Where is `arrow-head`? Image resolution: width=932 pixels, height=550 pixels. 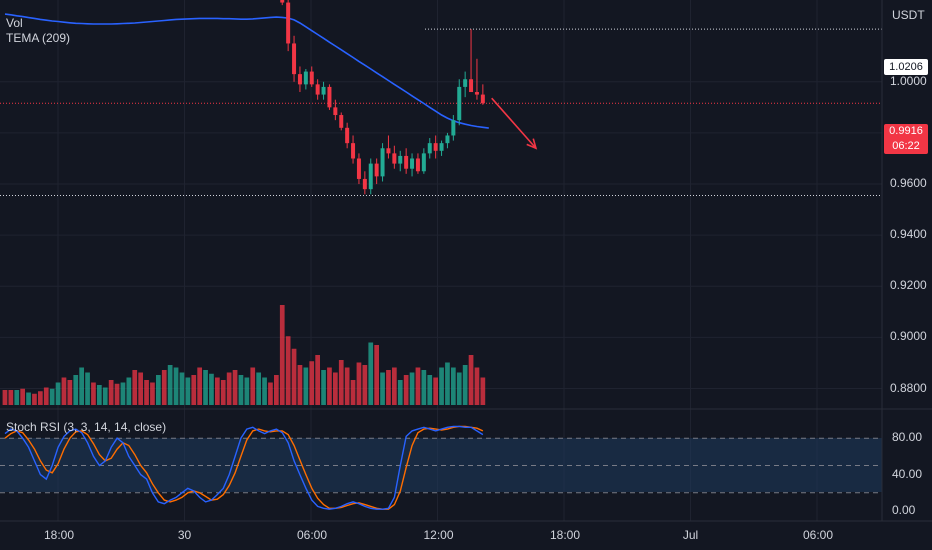
arrow-head is located at coordinates (532, 144).